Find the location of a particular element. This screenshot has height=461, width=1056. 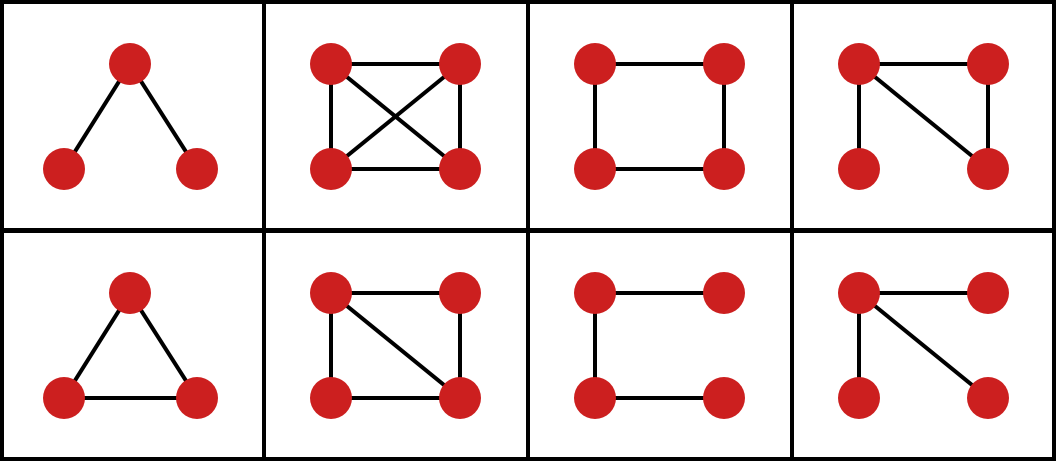

graph-edge-top-right-to-bottom-left is located at coordinates (395, 116).